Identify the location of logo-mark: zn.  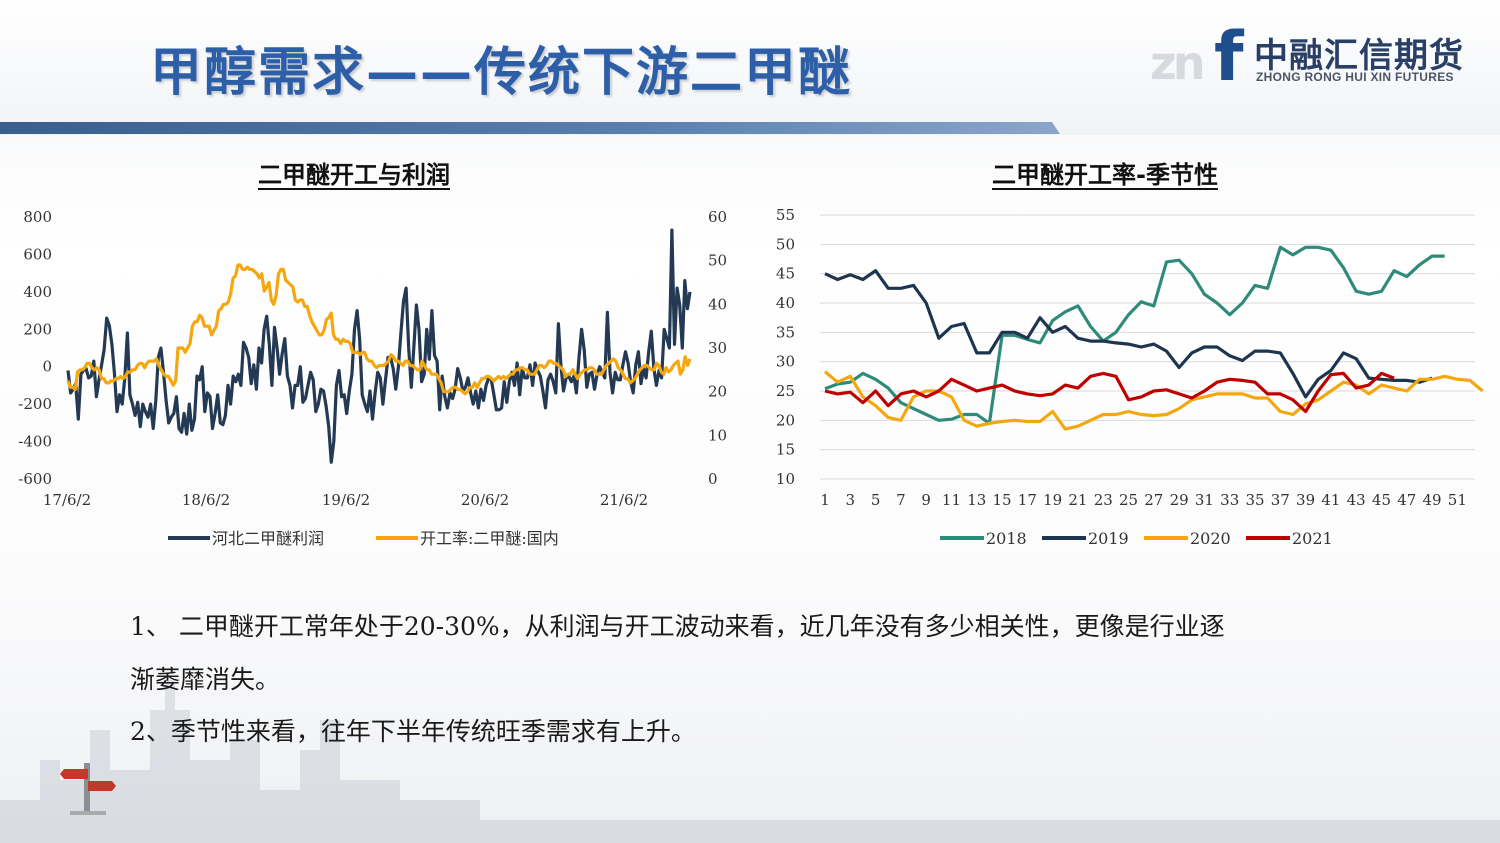
(1177, 63).